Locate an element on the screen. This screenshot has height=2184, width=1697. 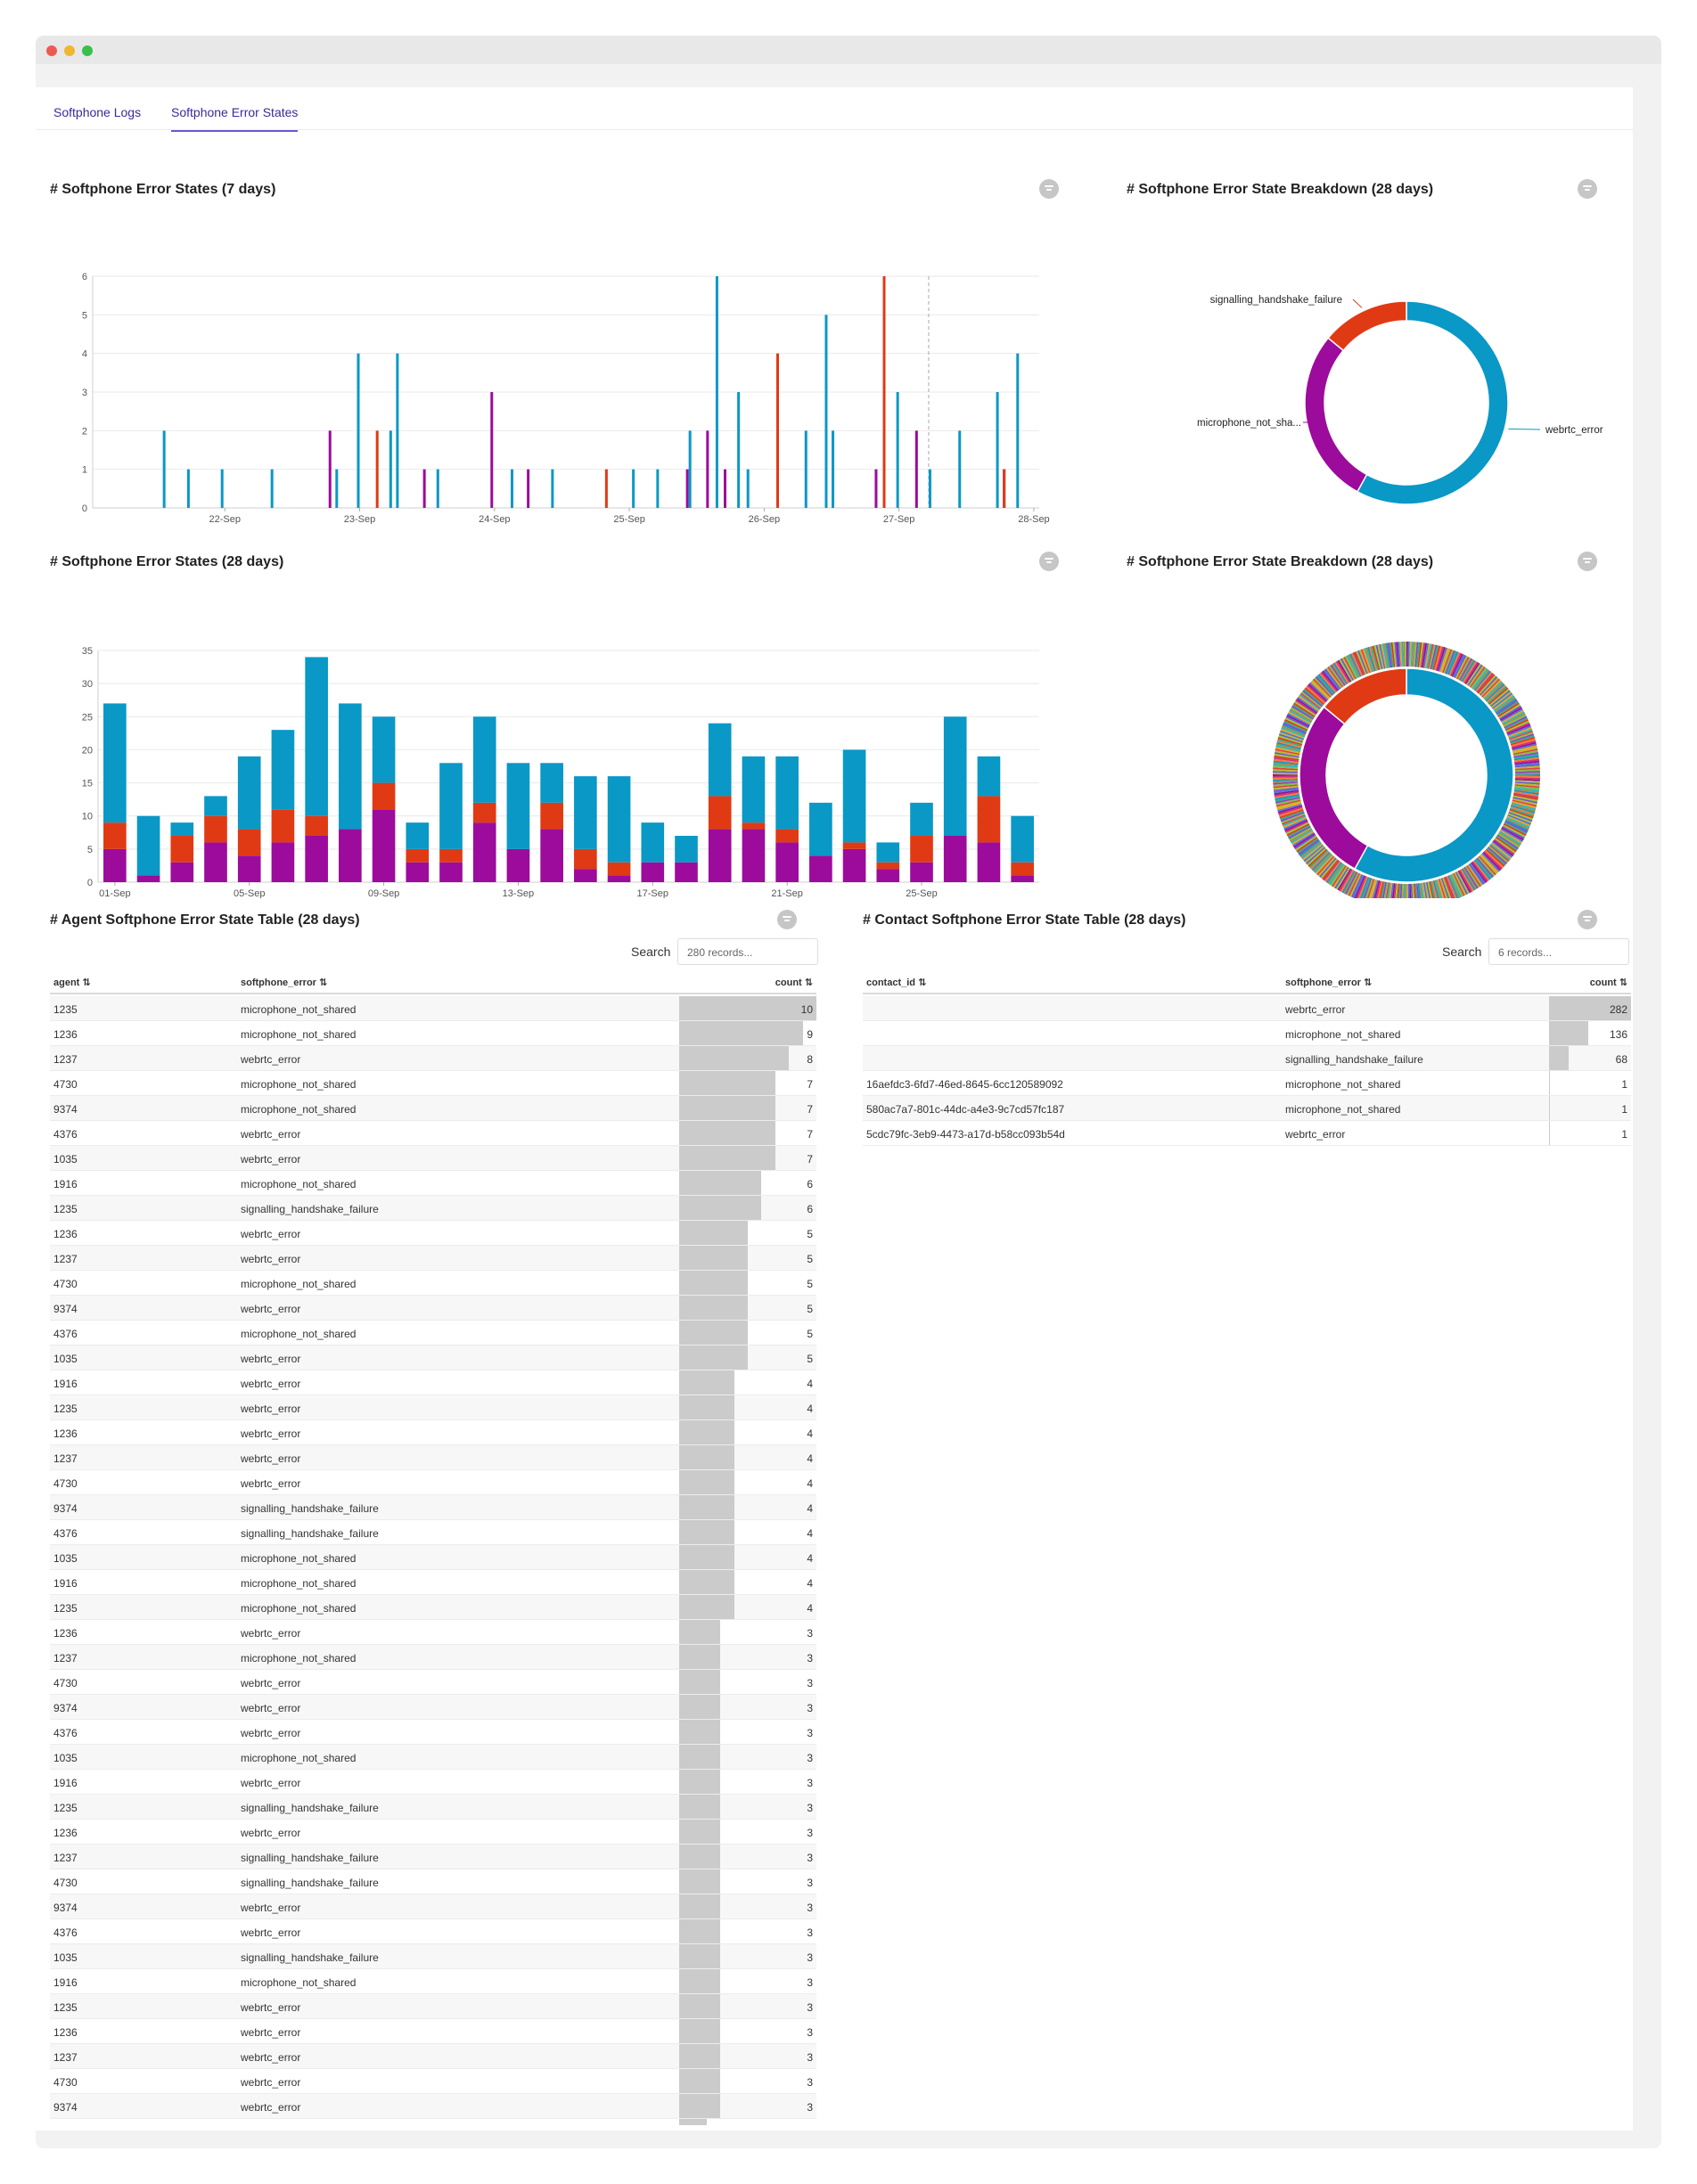
table-row: 1237 webrtc_error 8 is located at coordinates (433, 1058).